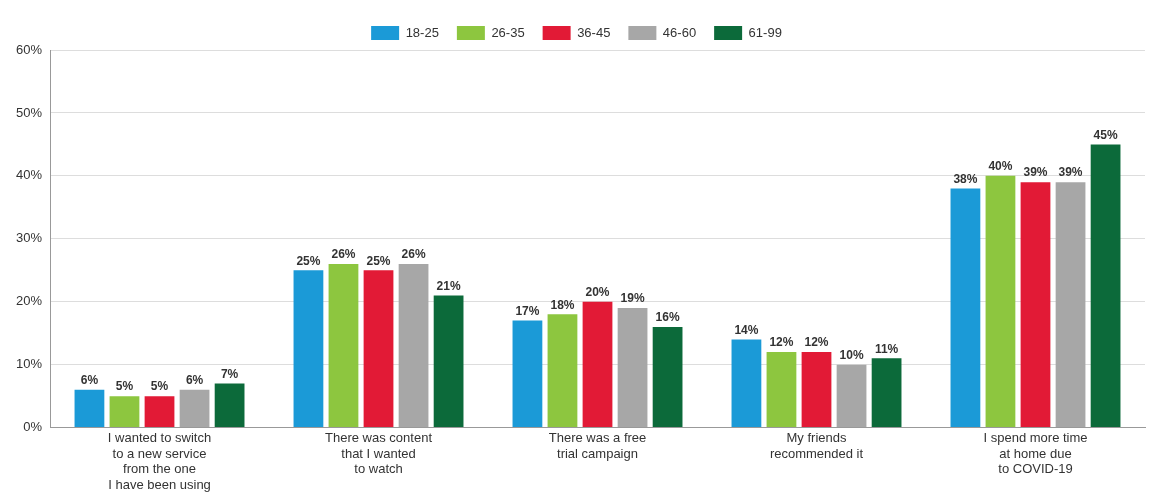 The width and height of the screenshot is (1163, 504). Describe the element at coordinates (562, 304) in the screenshot. I see `data-label: 18%` at that location.